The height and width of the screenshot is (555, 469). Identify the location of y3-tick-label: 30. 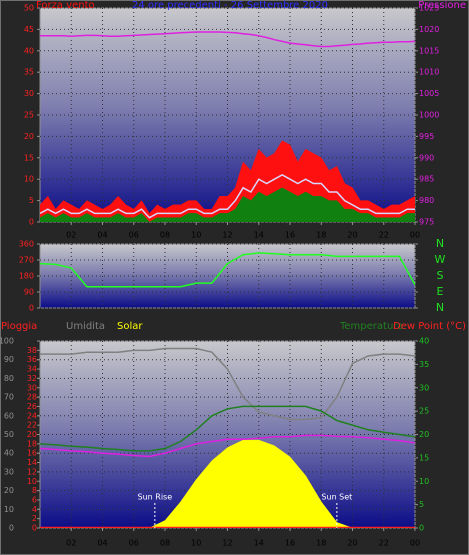
(424, 387).